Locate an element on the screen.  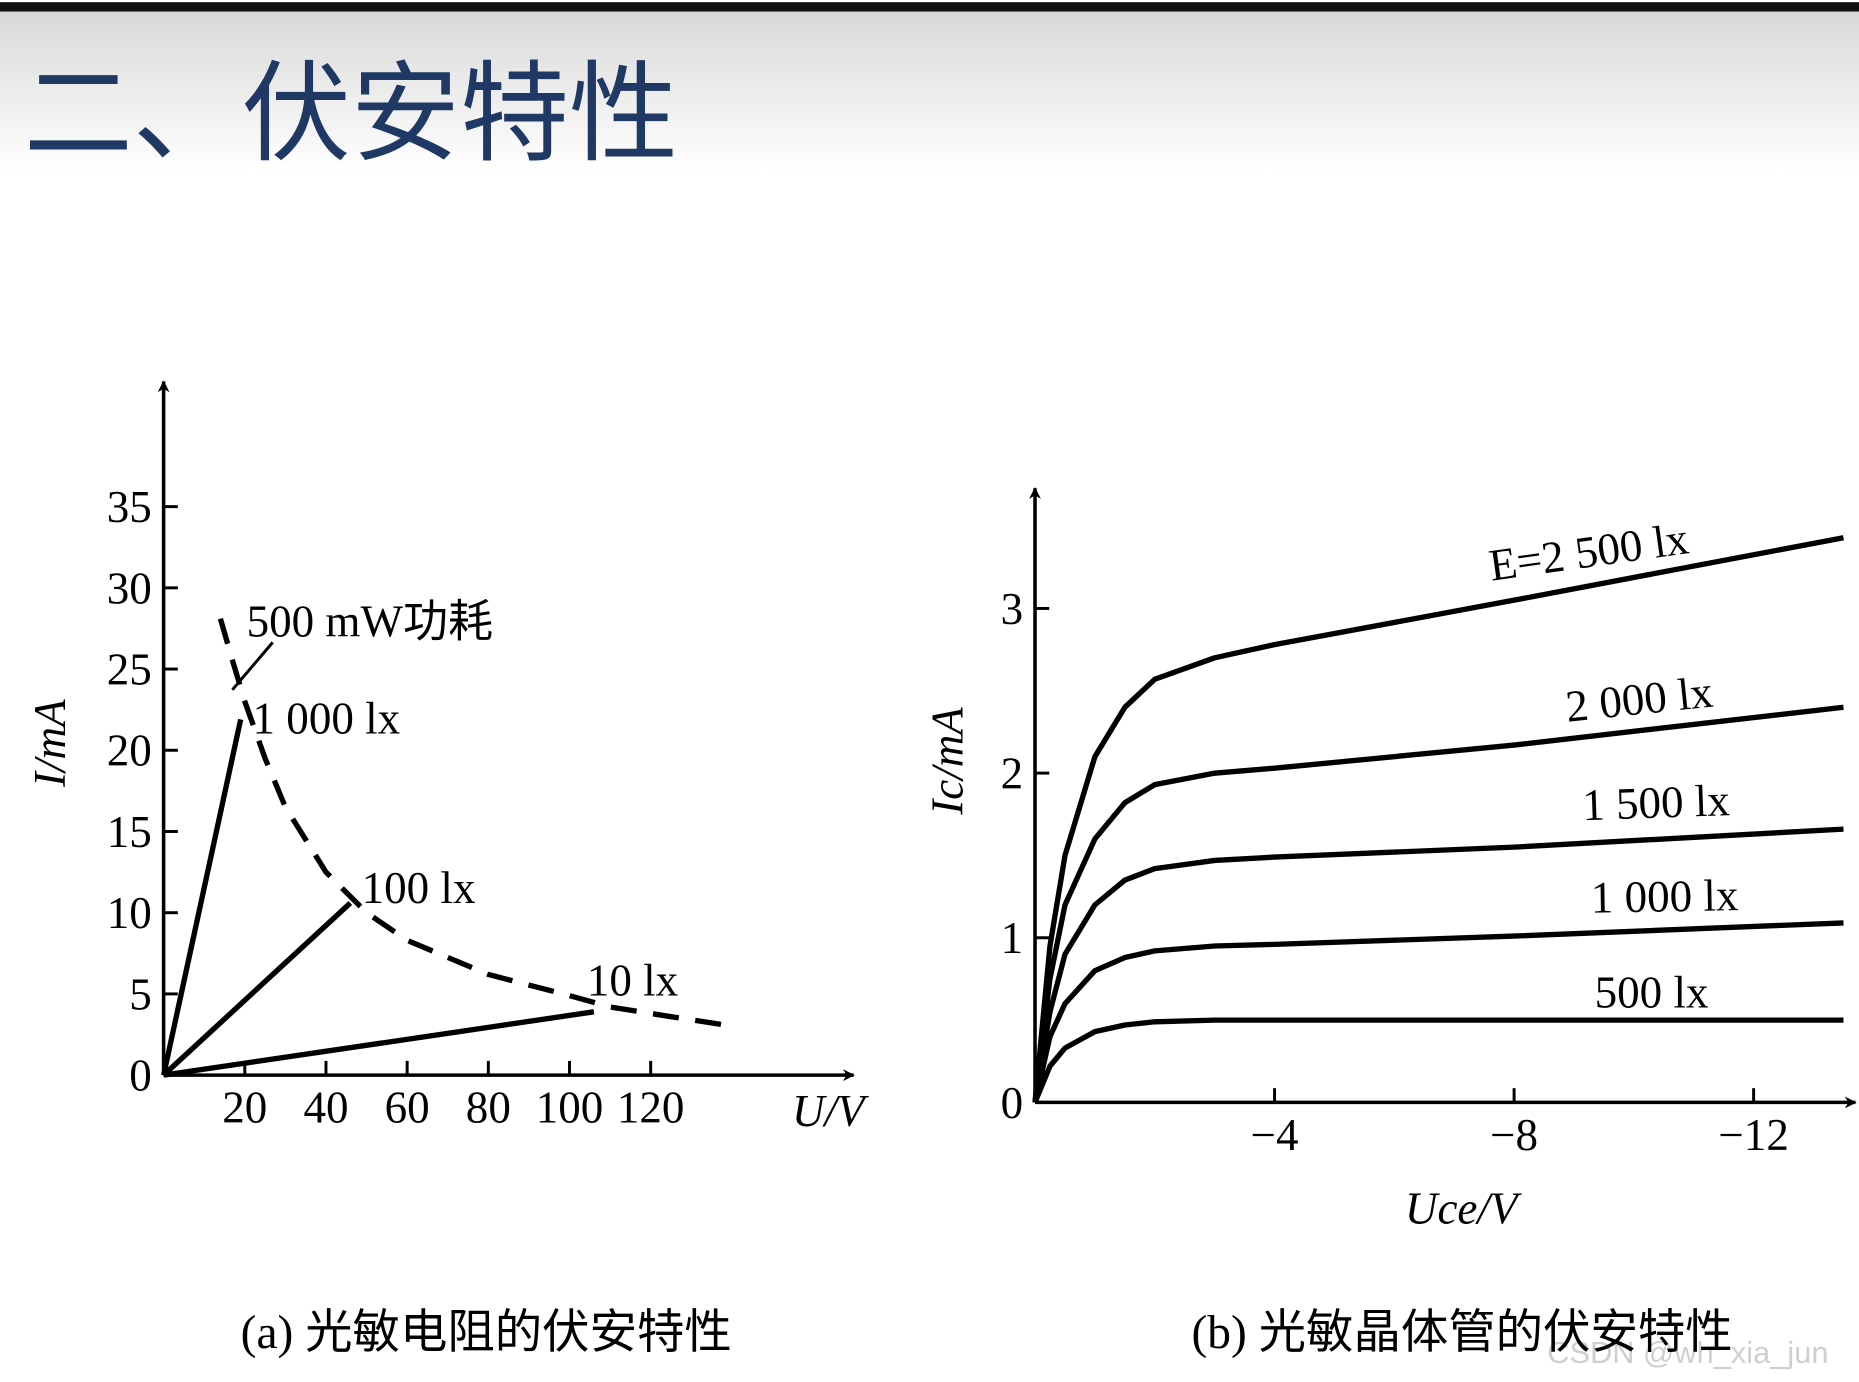
y-tick-label: 15 is located at coordinates (129, 832).